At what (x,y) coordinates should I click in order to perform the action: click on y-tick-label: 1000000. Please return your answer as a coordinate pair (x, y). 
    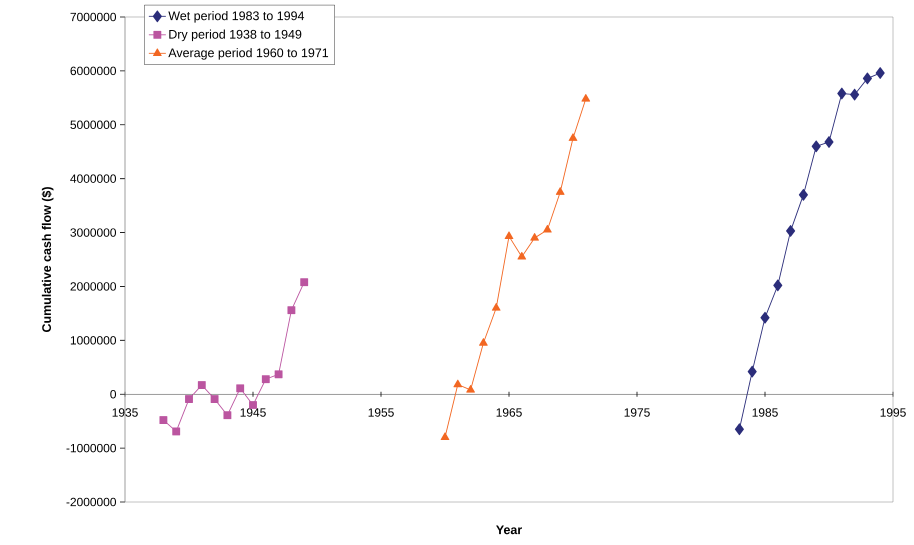
    Looking at the image, I should click on (93, 340).